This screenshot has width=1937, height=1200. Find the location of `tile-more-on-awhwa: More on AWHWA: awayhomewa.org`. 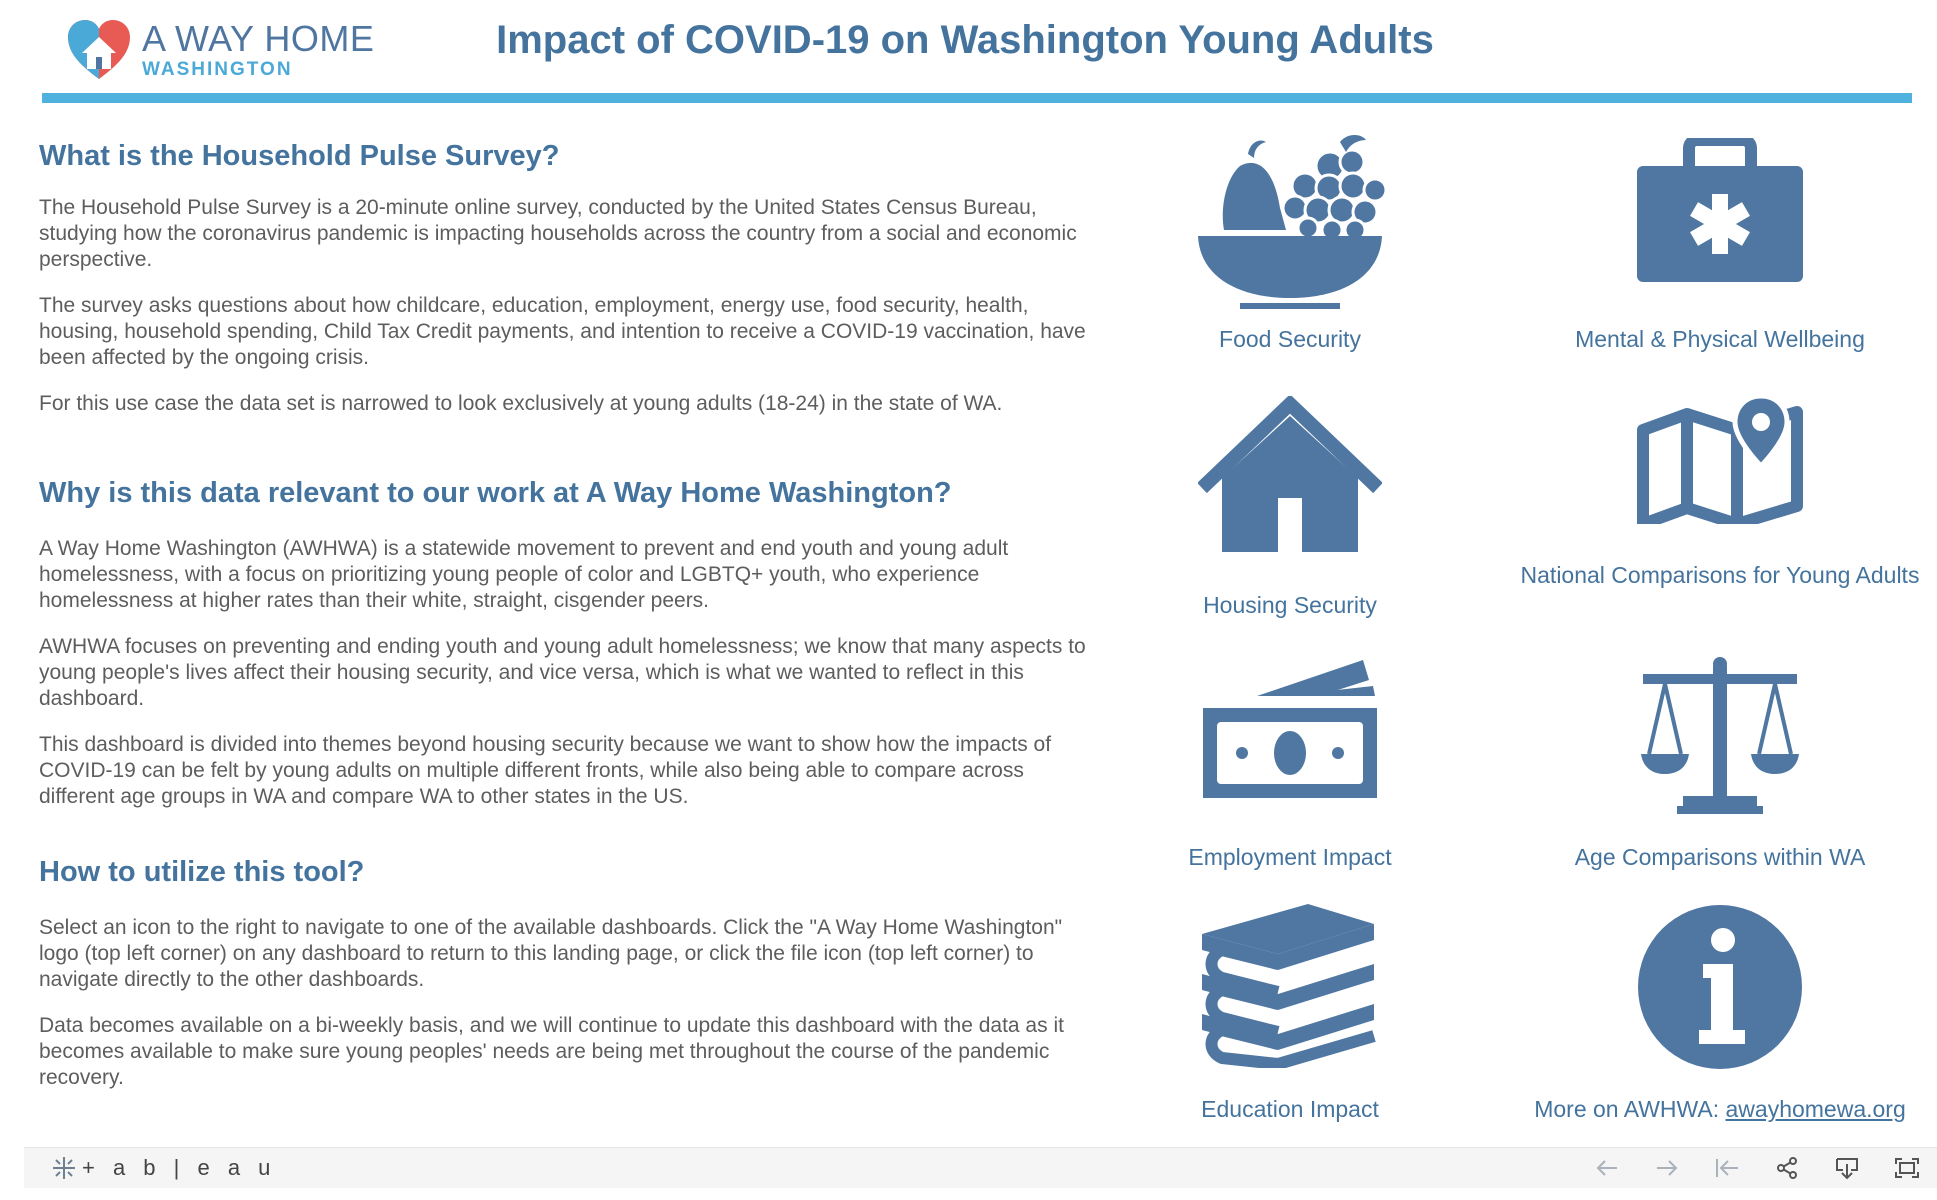

tile-more-on-awhwa: More on AWHWA: awayhomewa.org is located at coordinates (1718, 1013).